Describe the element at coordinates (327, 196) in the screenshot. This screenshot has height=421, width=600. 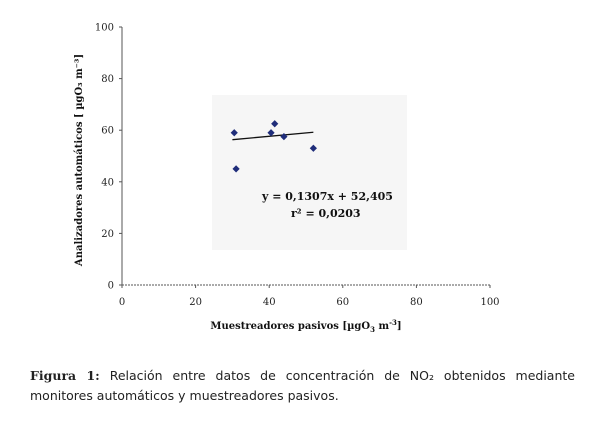
I see `regression-equation: y = 0,1307x + 52,405` at that location.